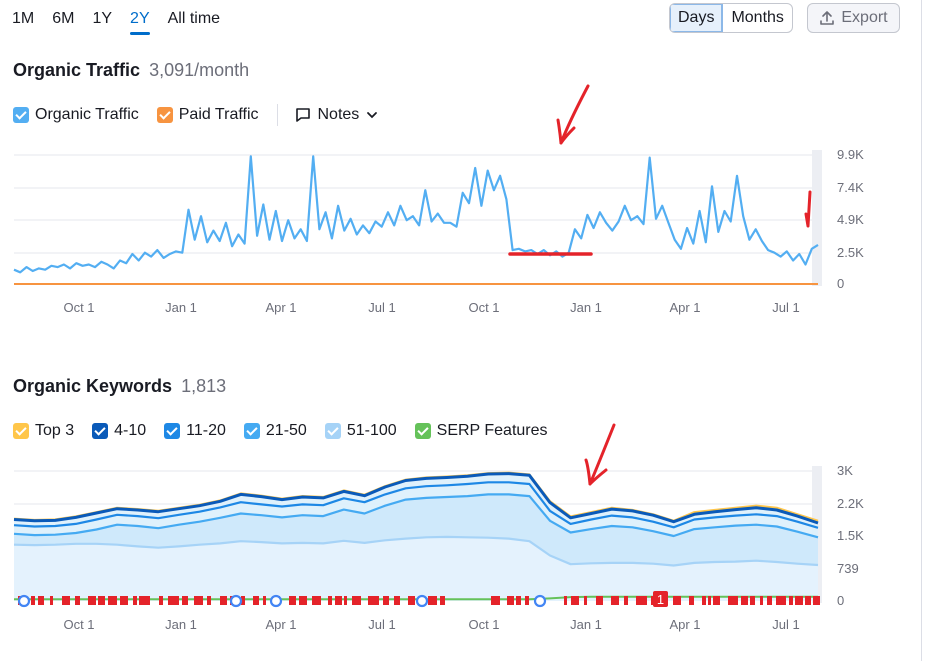 The height and width of the screenshot is (661, 940). I want to click on y-tick-label: 3K, so click(845, 470).